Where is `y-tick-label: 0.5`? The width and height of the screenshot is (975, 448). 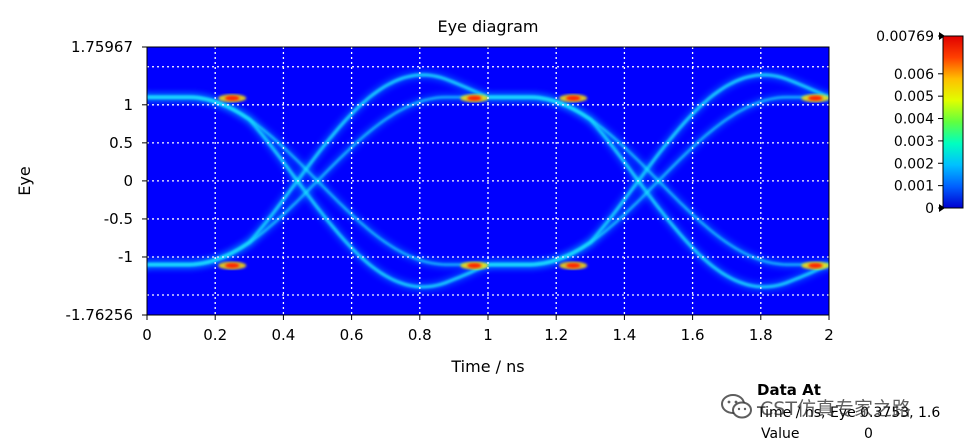 y-tick-label: 0.5 is located at coordinates (121, 143).